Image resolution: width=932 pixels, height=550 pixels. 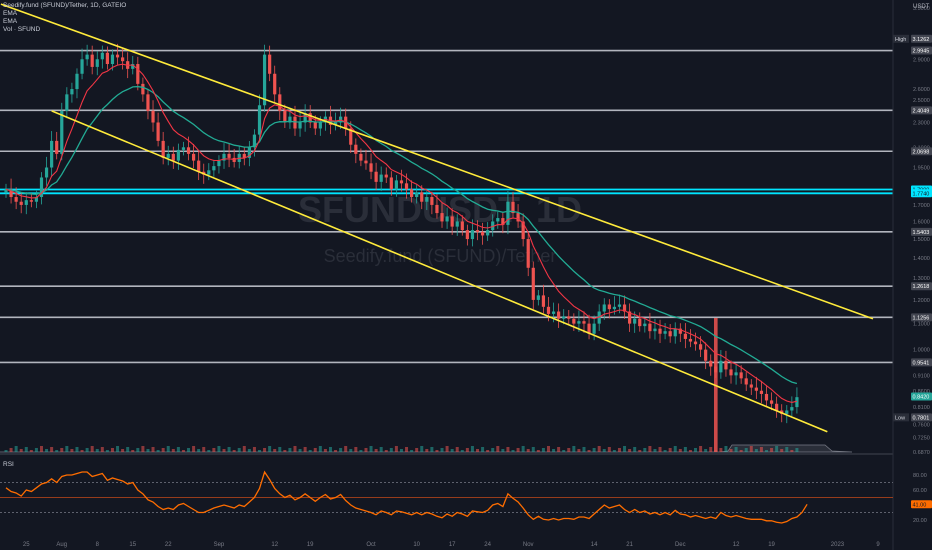 What do you see at coordinates (10, 21) in the screenshot?
I see `legend-ema-slow: EMA` at bounding box center [10, 21].